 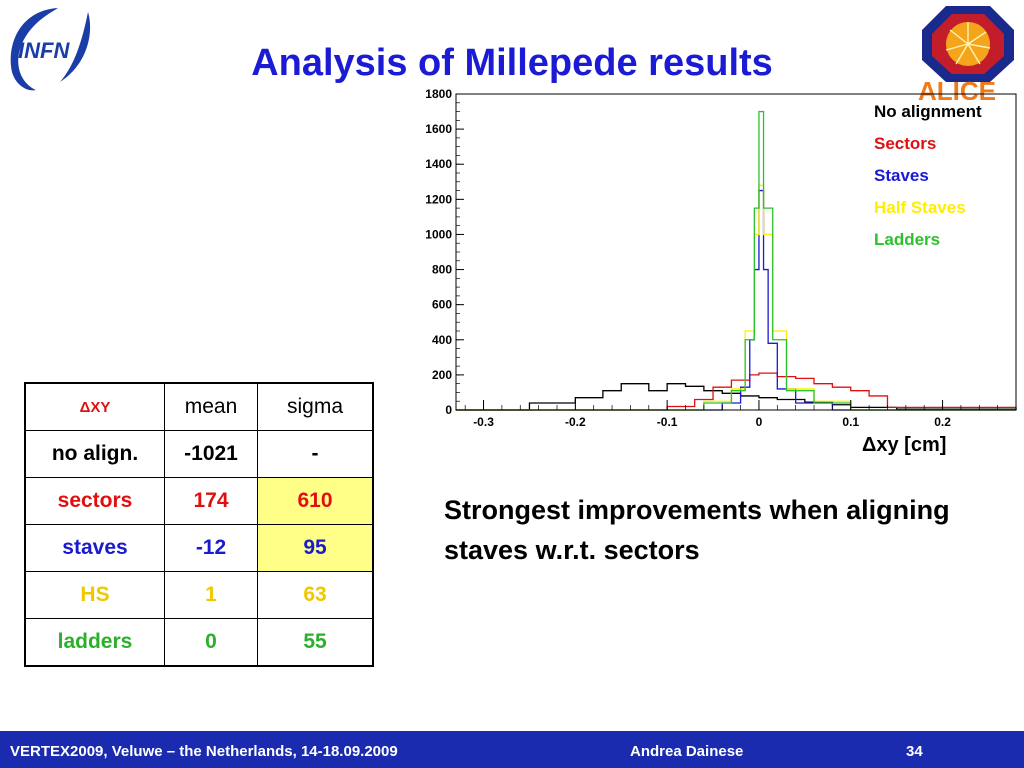 I want to click on y-tick-label: 1600, so click(x=438, y=129).